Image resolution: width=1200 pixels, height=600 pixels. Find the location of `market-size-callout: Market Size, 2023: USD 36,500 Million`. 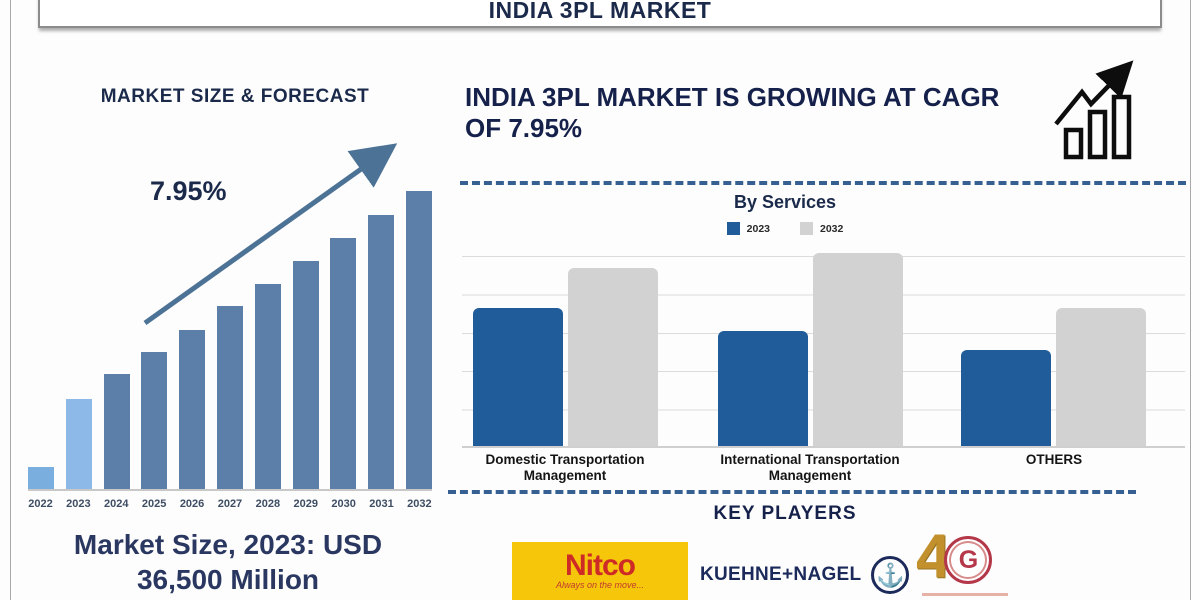

market-size-callout: Market Size, 2023: USD 36,500 Million is located at coordinates (228, 562).